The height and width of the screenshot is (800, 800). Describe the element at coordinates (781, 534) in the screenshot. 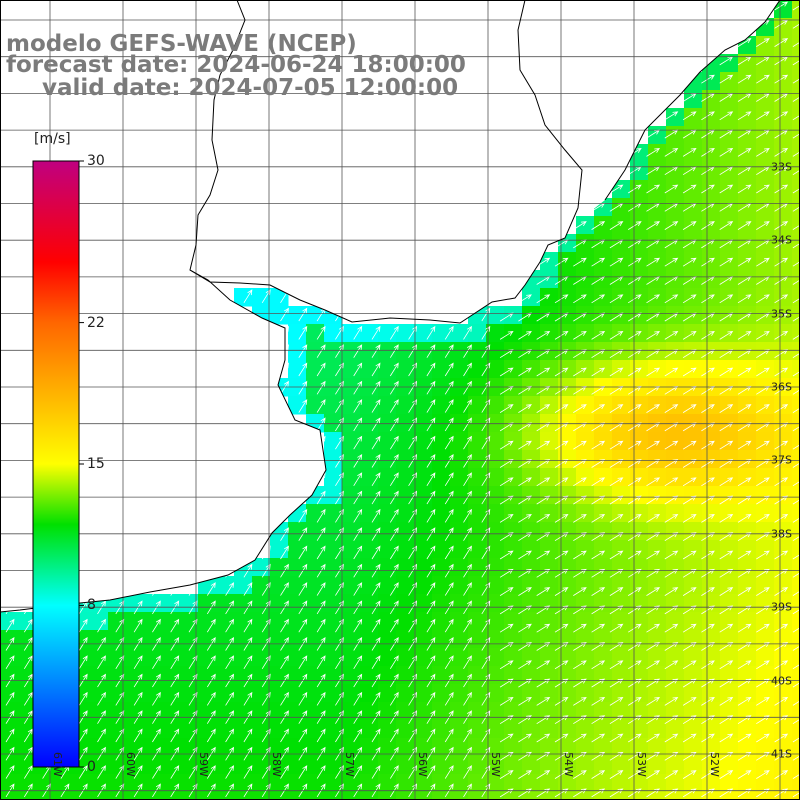

I see `latitude-label: 38S` at that location.